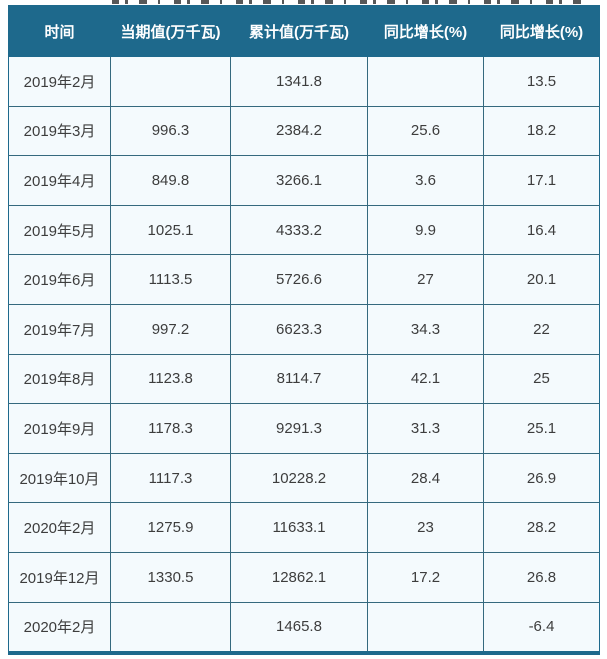  I want to click on value-cell: 34.3, so click(425, 329).